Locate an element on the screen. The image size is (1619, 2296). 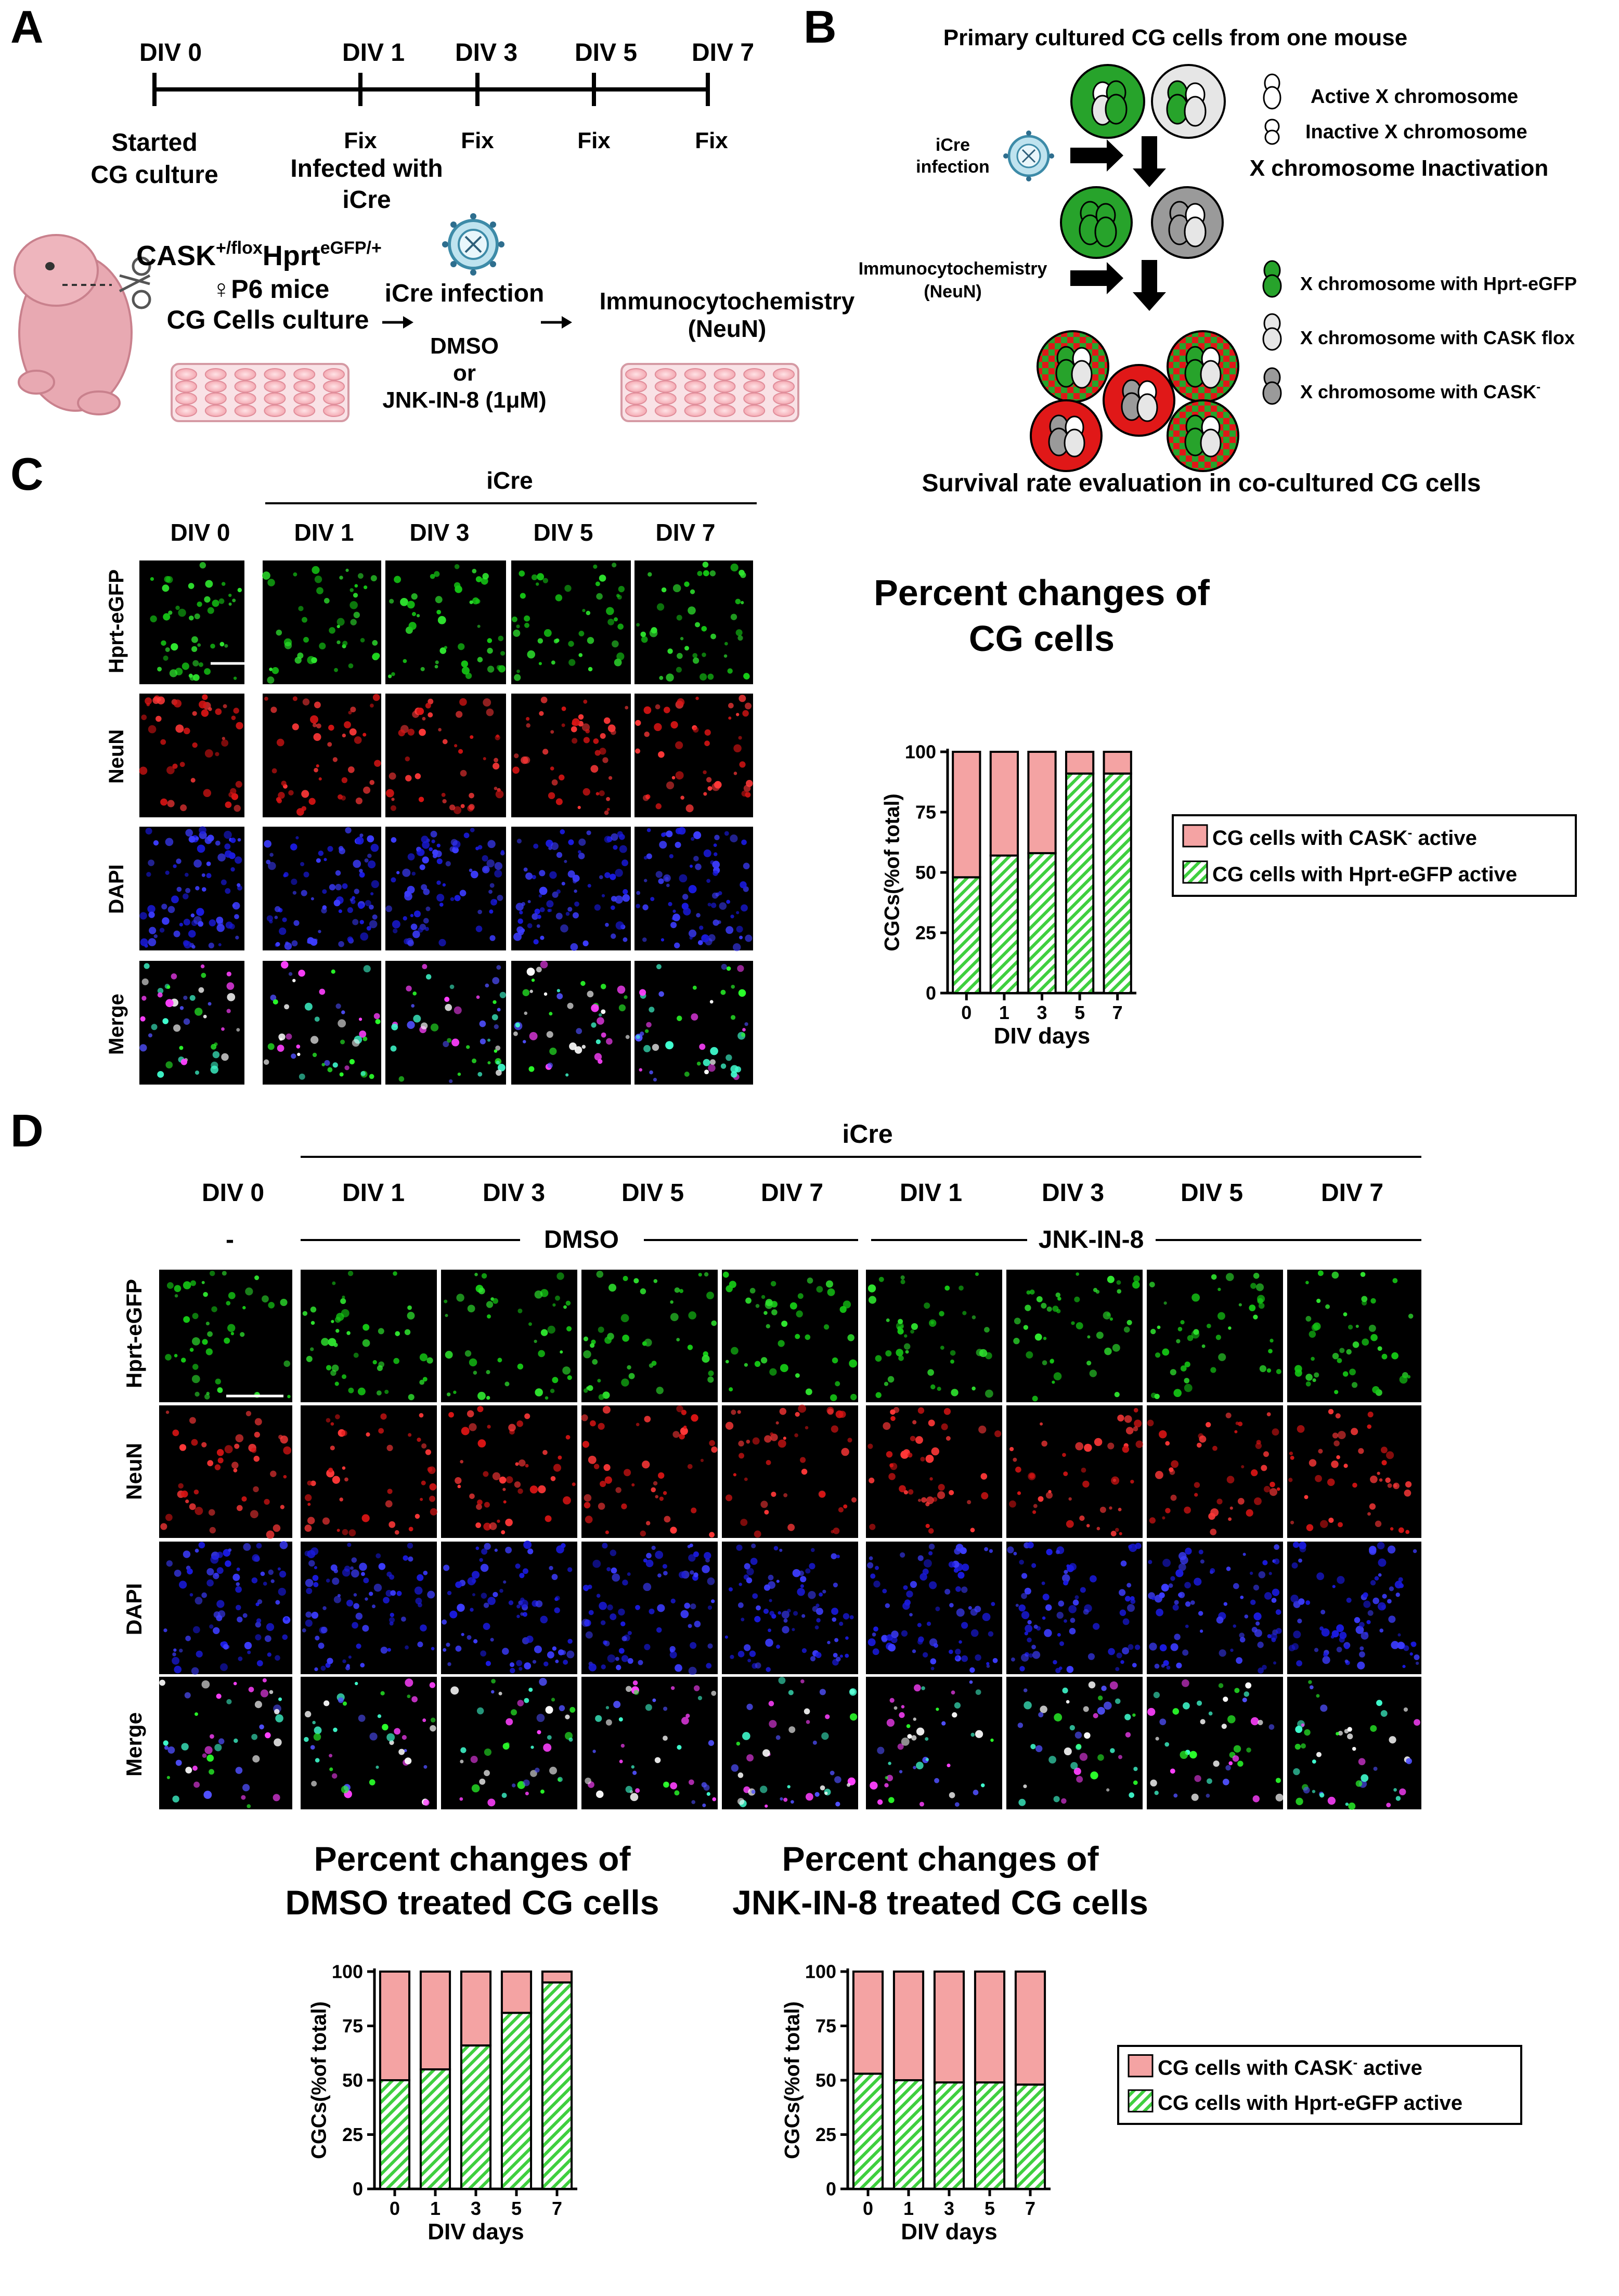
timeline-note-icre: iCre is located at coordinates (366, 200).